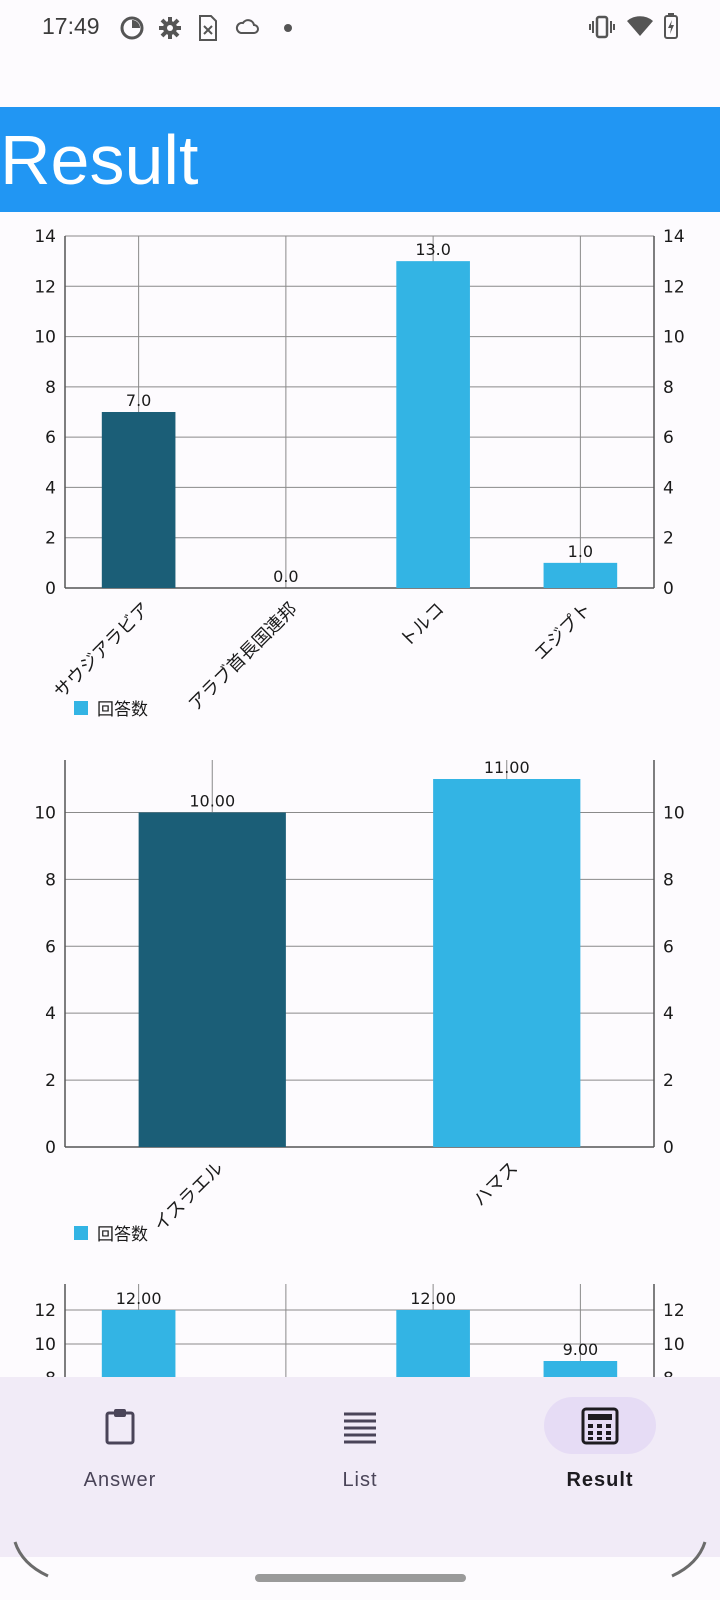 This screenshot has height=1600, width=720. What do you see at coordinates (285, 576) in the screenshot?
I see `chart-1-data-label: 0.0` at bounding box center [285, 576].